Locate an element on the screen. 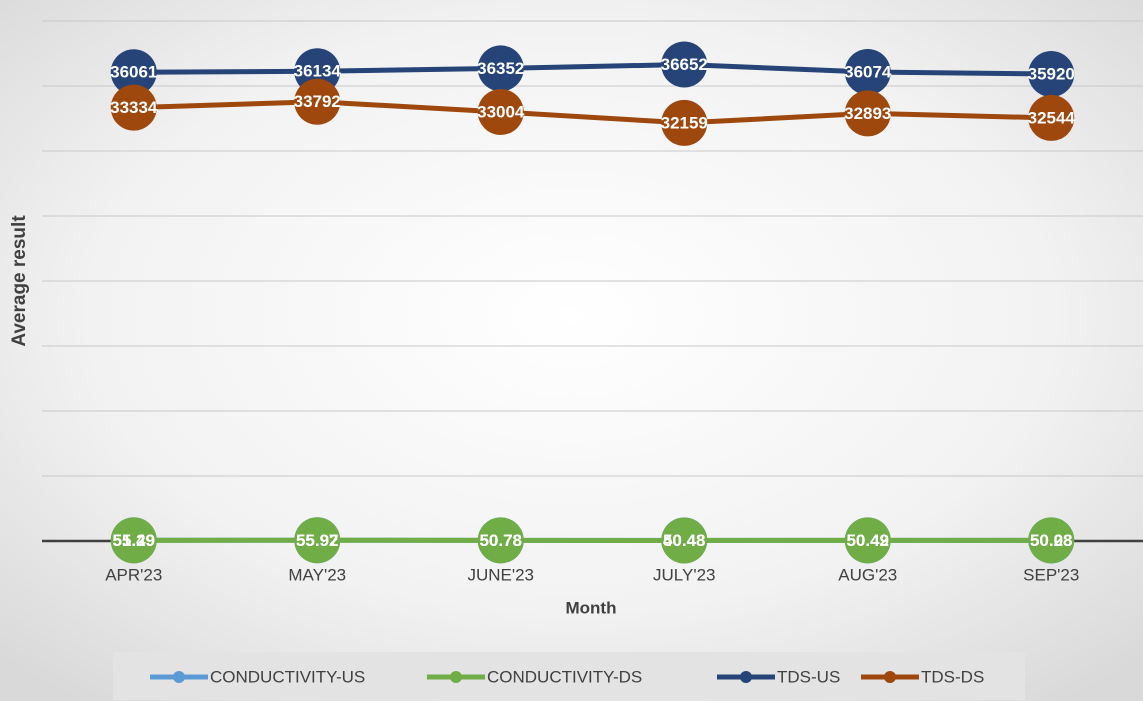 The image size is (1143, 701). data-label: 35920 is located at coordinates (1051, 74).